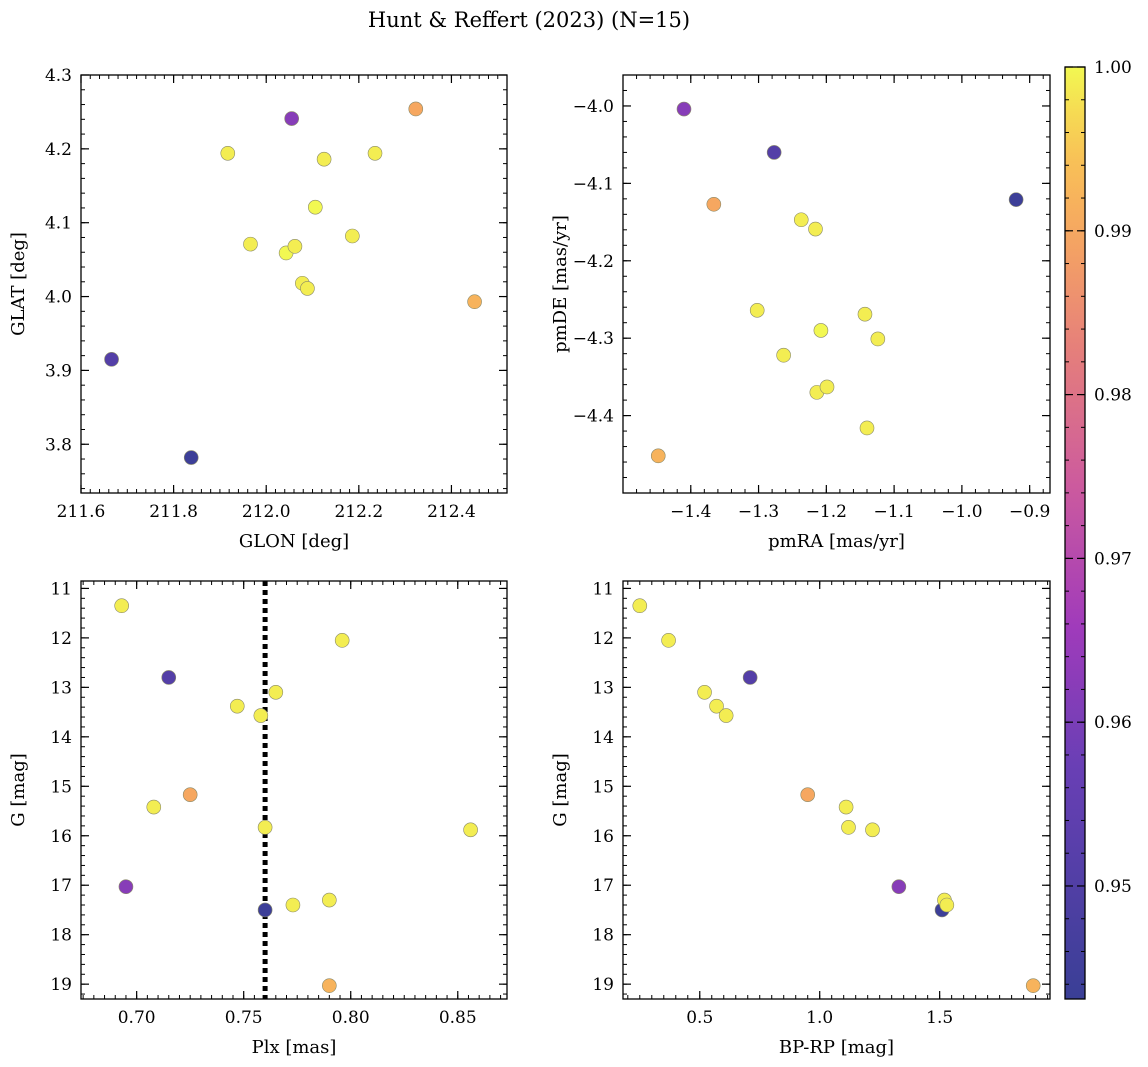  What do you see at coordinates (1029, 512) in the screenshot?
I see `x-tick-label: −0.9` at bounding box center [1029, 512].